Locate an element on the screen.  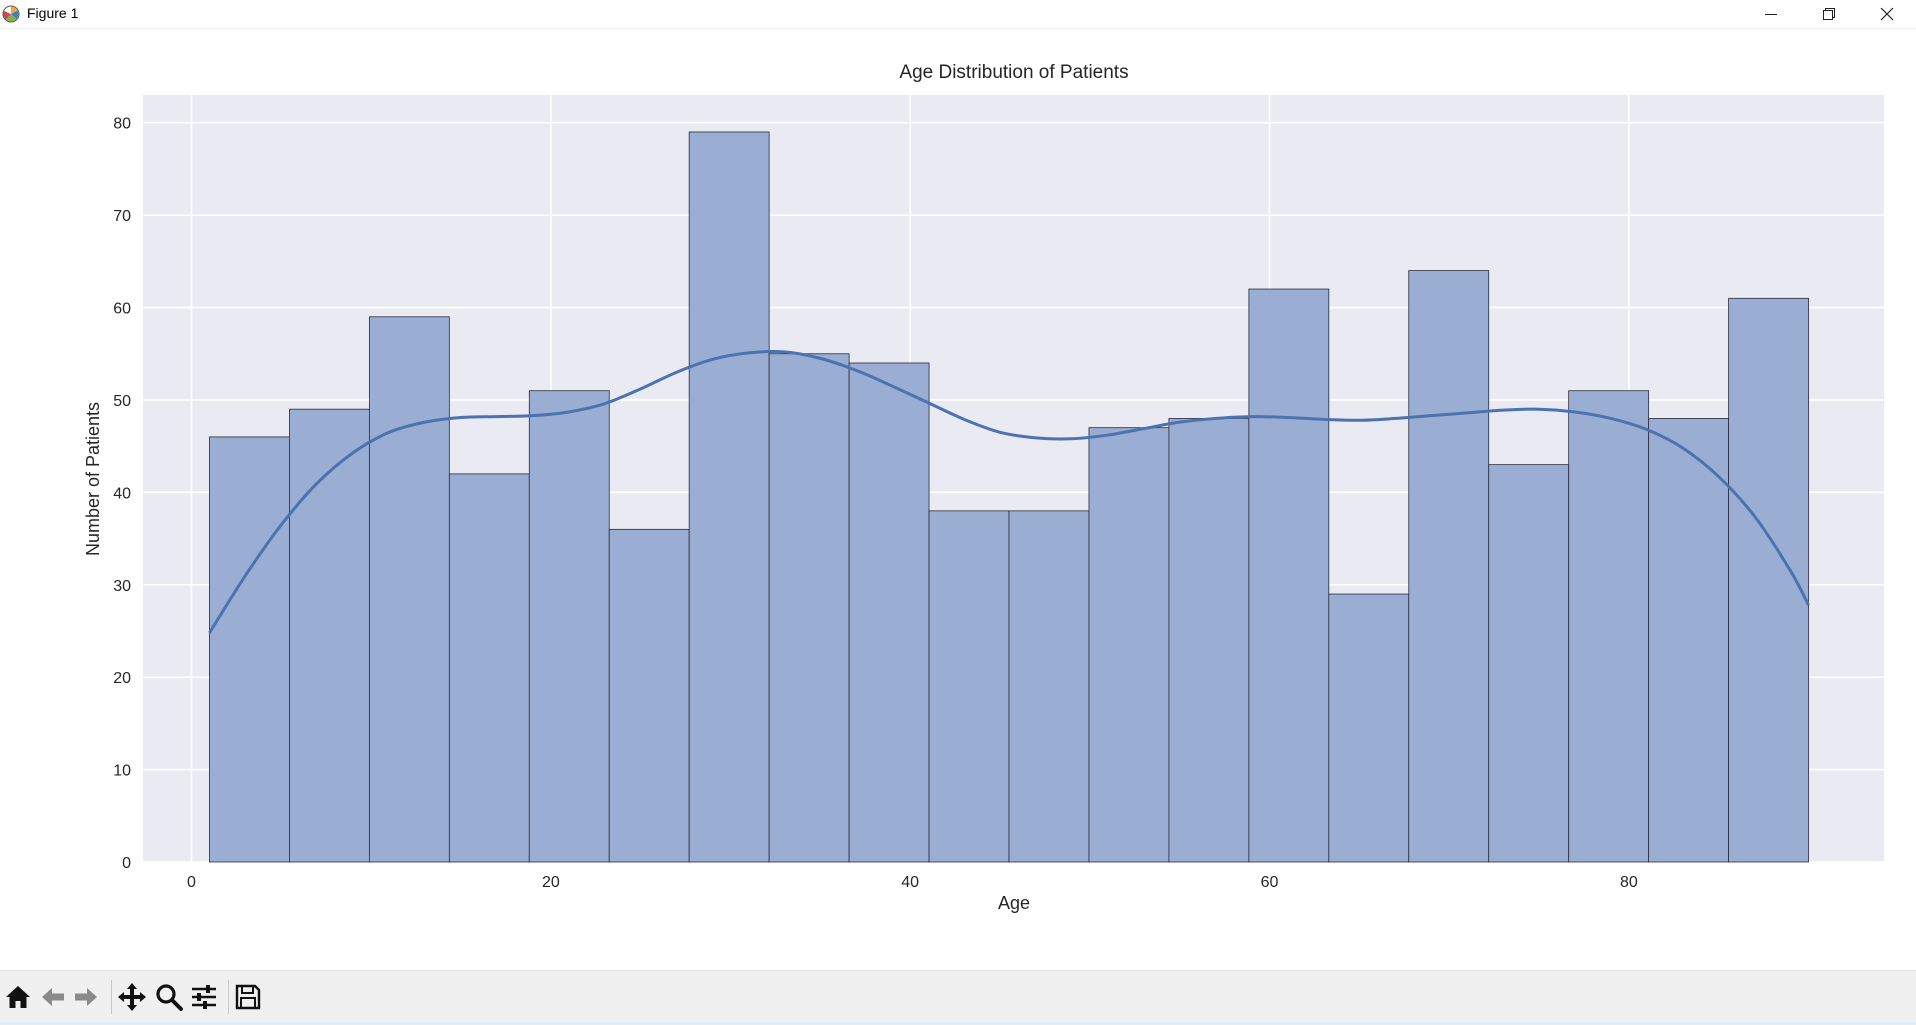
magnifier-icon is located at coordinates (169, 997).